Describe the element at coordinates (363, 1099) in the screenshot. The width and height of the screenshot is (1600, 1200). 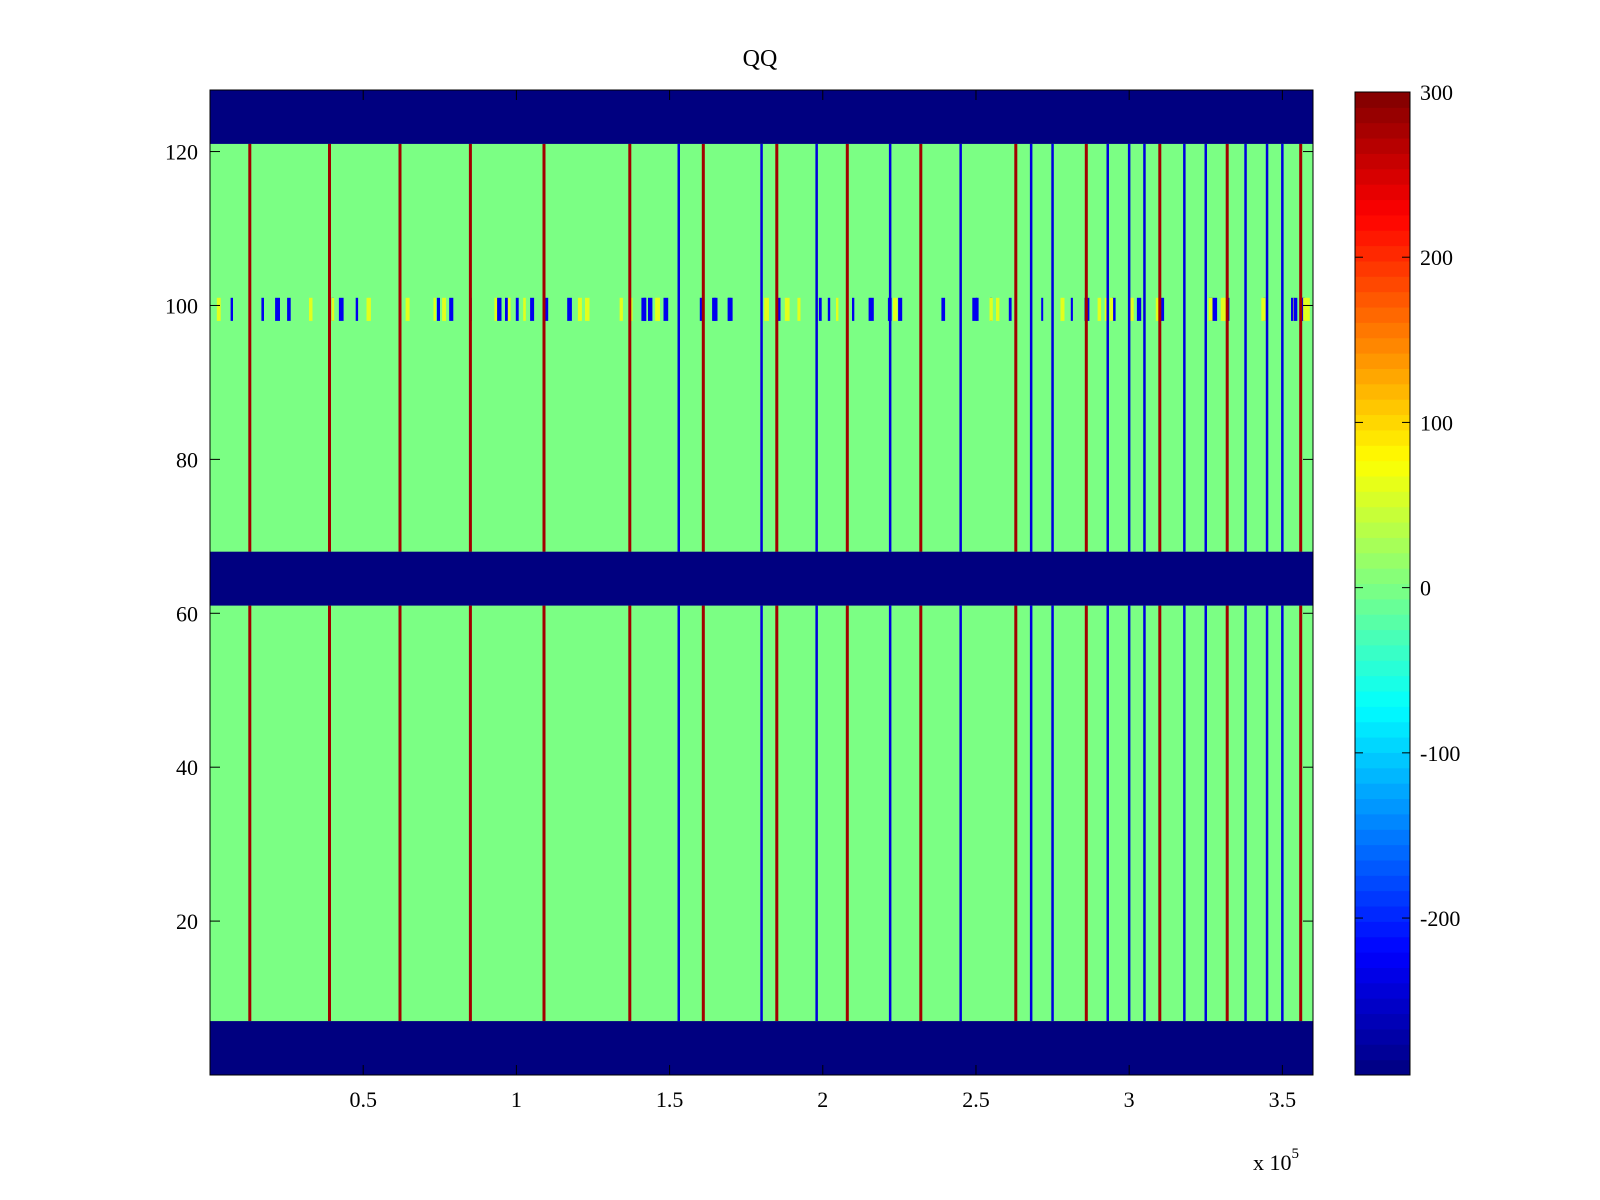
I see `x-tick-label: 0.5` at that location.